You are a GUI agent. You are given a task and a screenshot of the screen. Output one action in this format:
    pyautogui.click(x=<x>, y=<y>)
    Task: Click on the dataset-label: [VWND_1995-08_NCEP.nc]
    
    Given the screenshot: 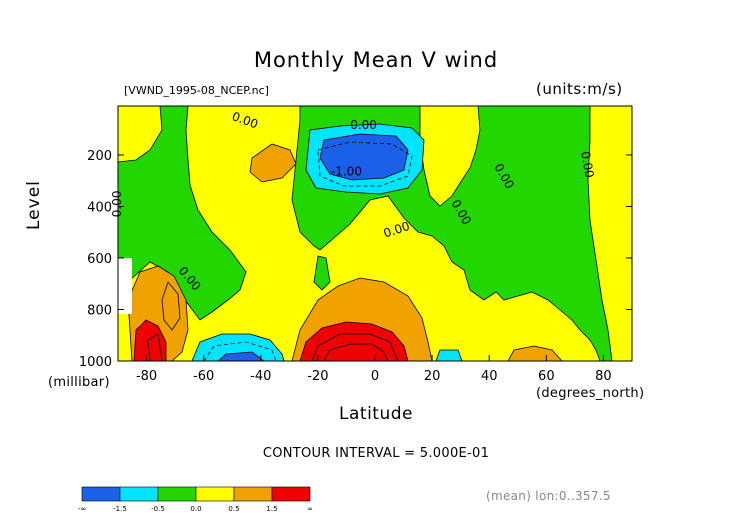 What is the action you would take?
    pyautogui.click(x=196, y=90)
    